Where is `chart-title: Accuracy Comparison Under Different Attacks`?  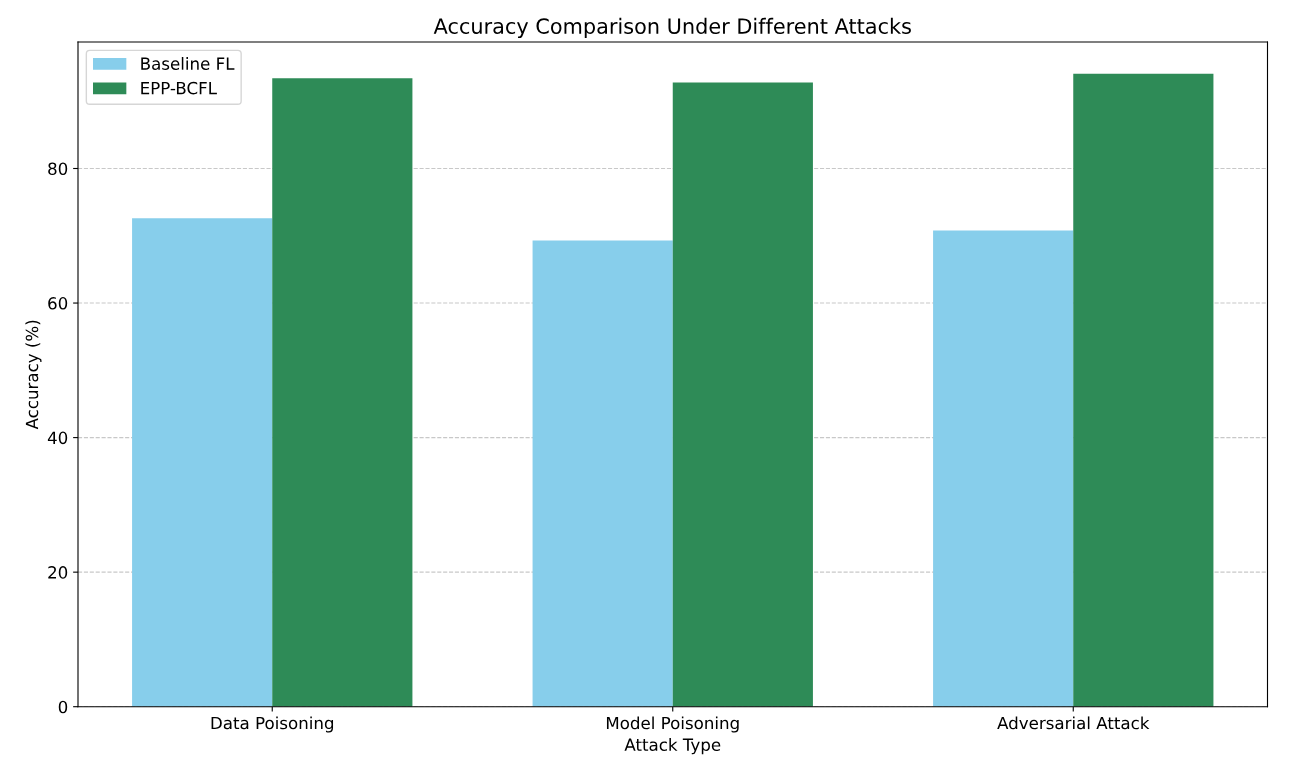 chart-title: Accuracy Comparison Under Different Attacks is located at coordinates (672, 28).